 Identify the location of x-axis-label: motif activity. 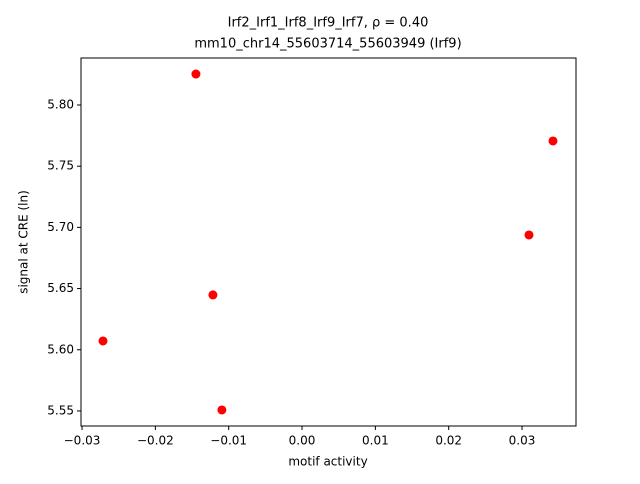
(327, 462).